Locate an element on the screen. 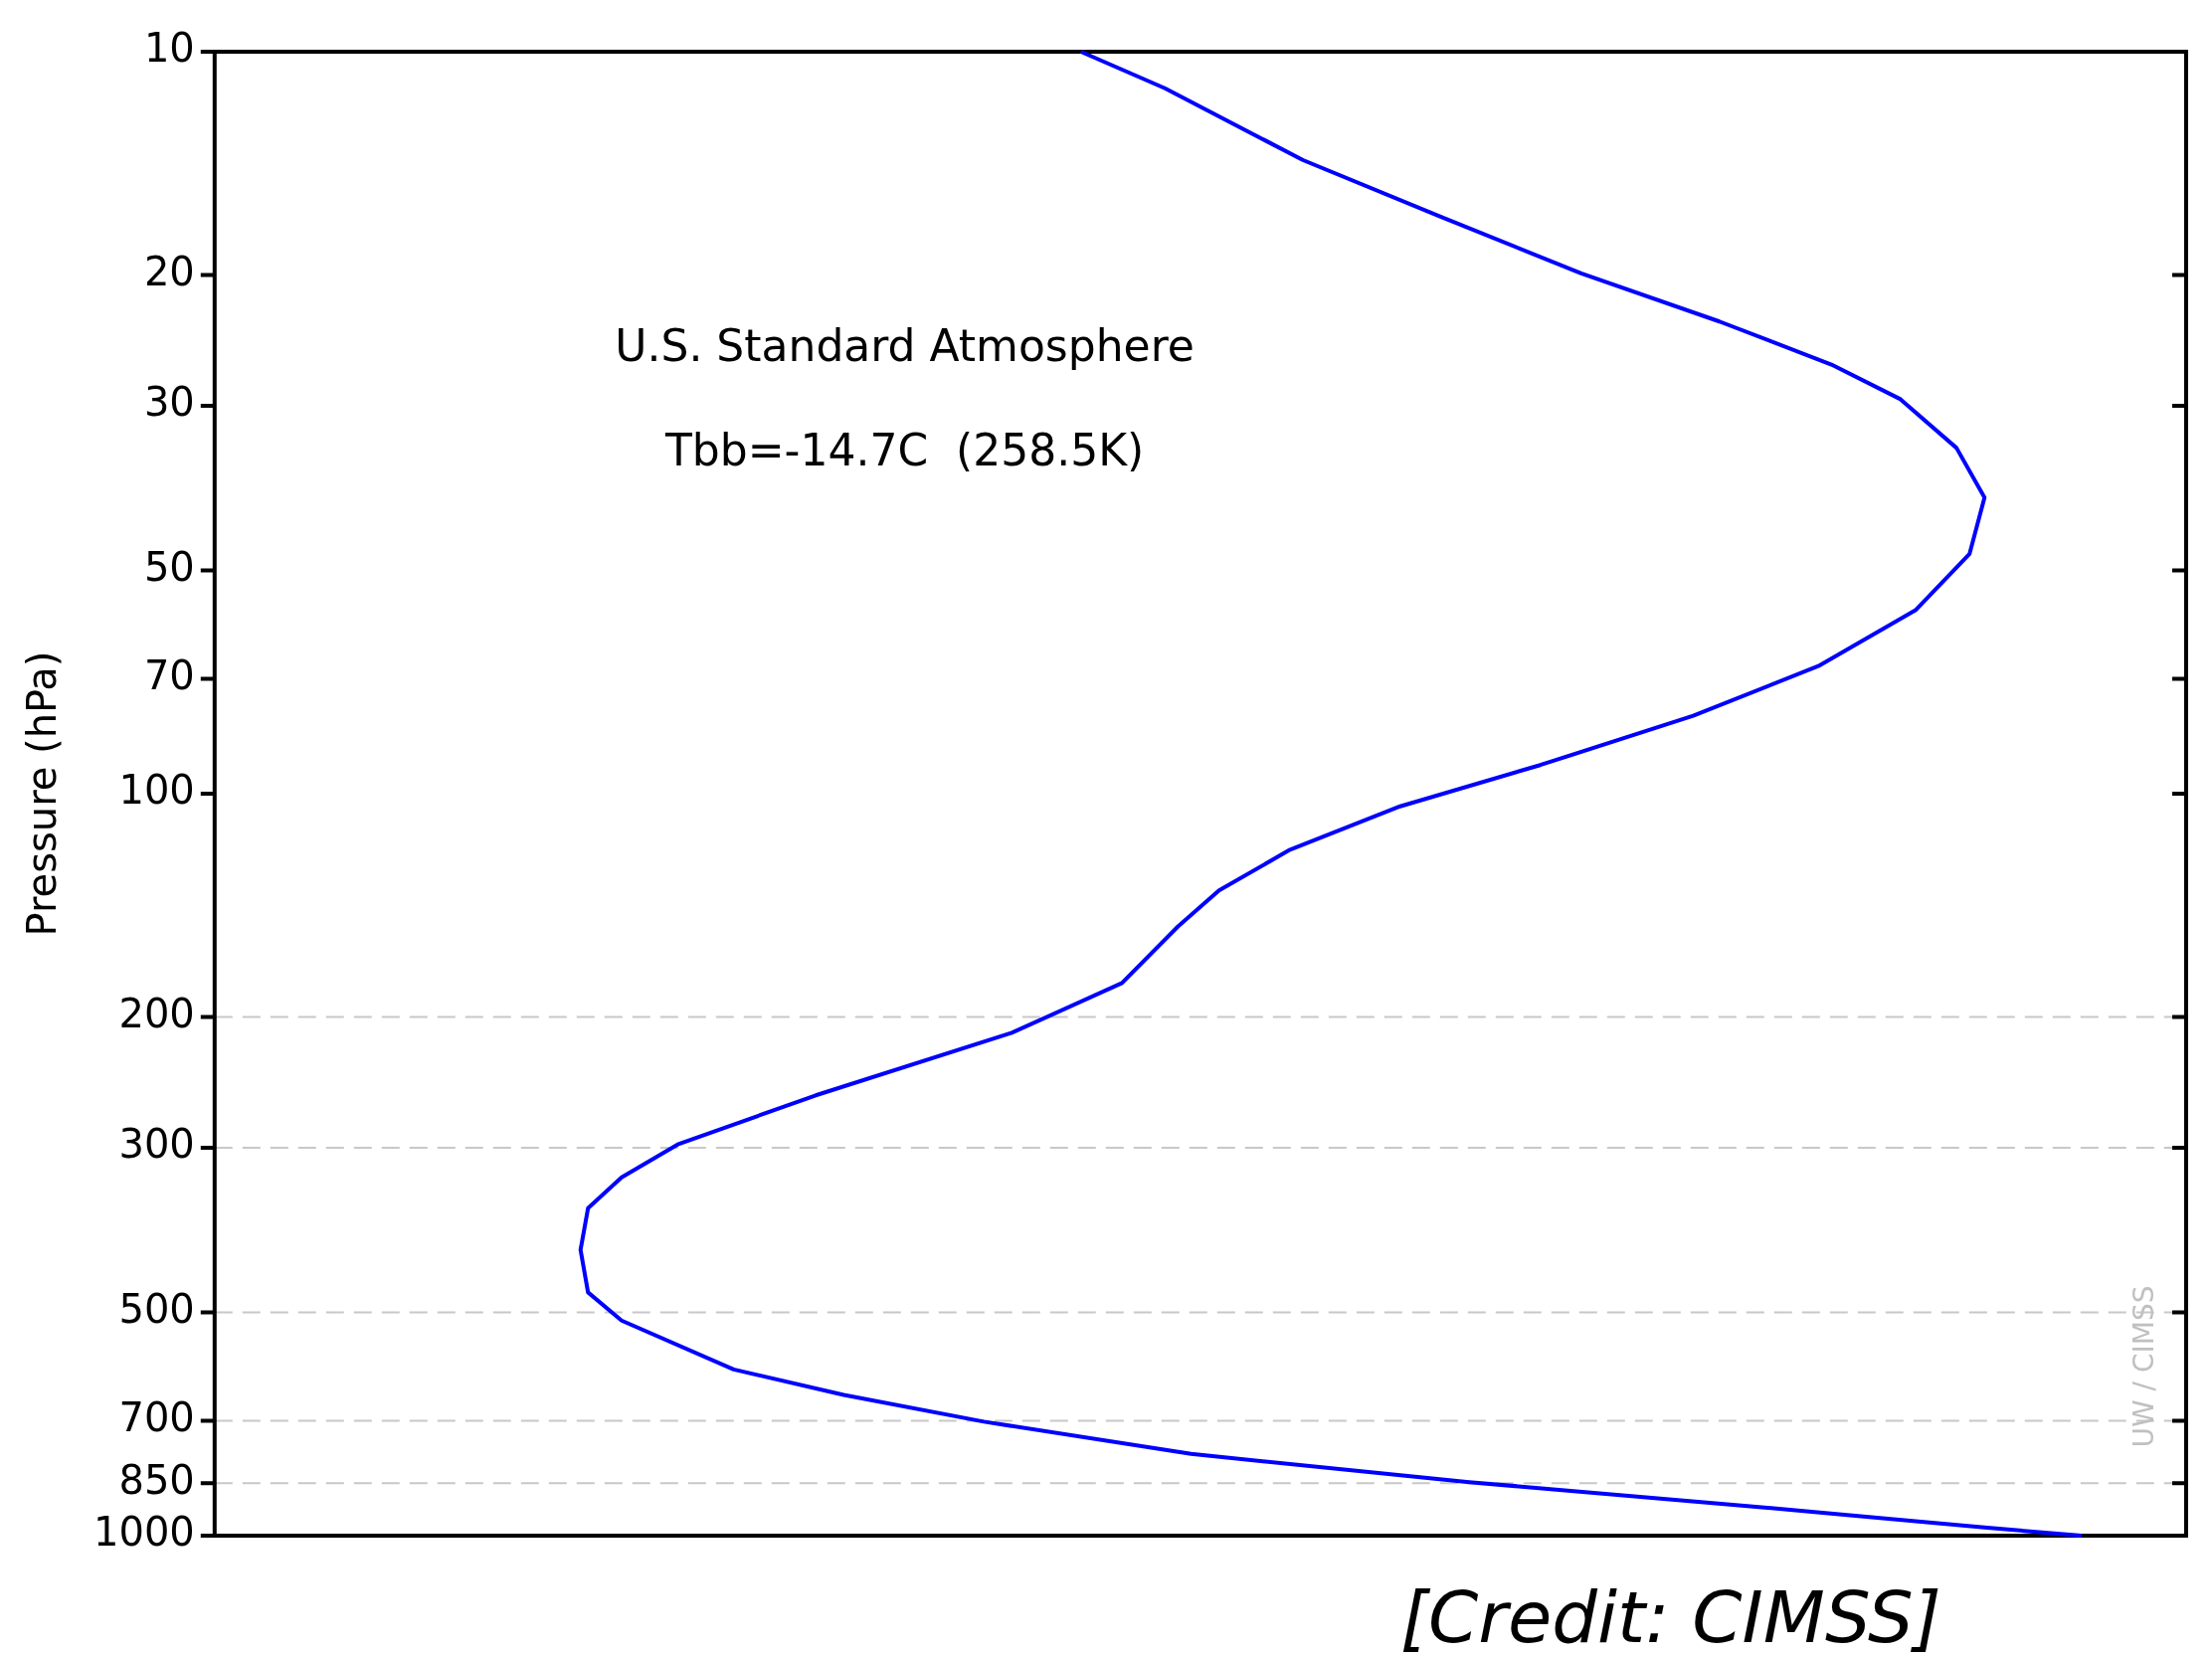 This screenshot has height=1657, width=2212. y-tick-label: 100 is located at coordinates (156, 791).